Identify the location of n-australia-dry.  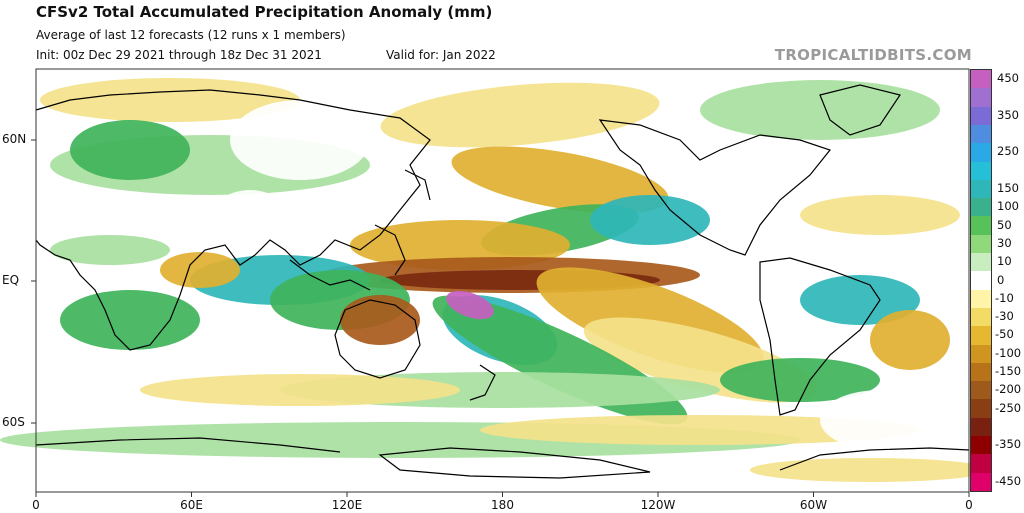
(380, 320).